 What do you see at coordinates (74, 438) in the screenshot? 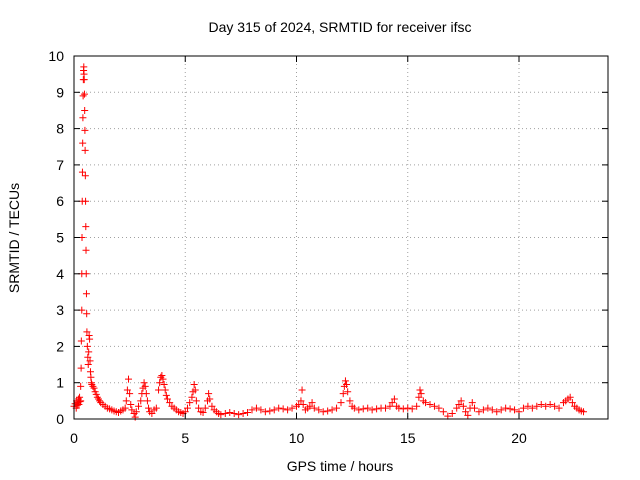
I see `x-tick-label: 0` at bounding box center [74, 438].